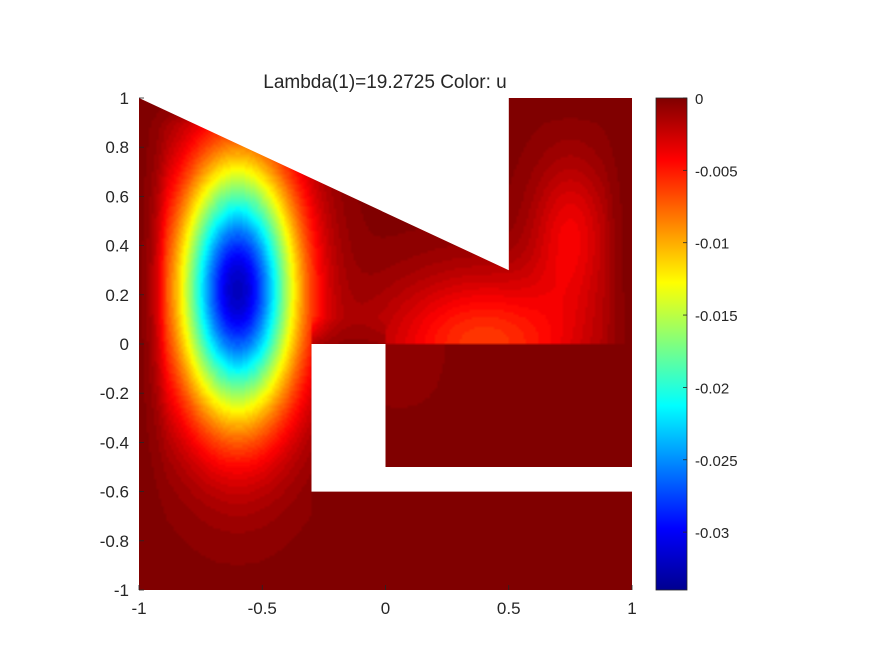 This screenshot has height=661, width=875. What do you see at coordinates (384, 82) in the screenshot?
I see `chart-title: Lambda(1)=19.2725 Color: u` at bounding box center [384, 82].